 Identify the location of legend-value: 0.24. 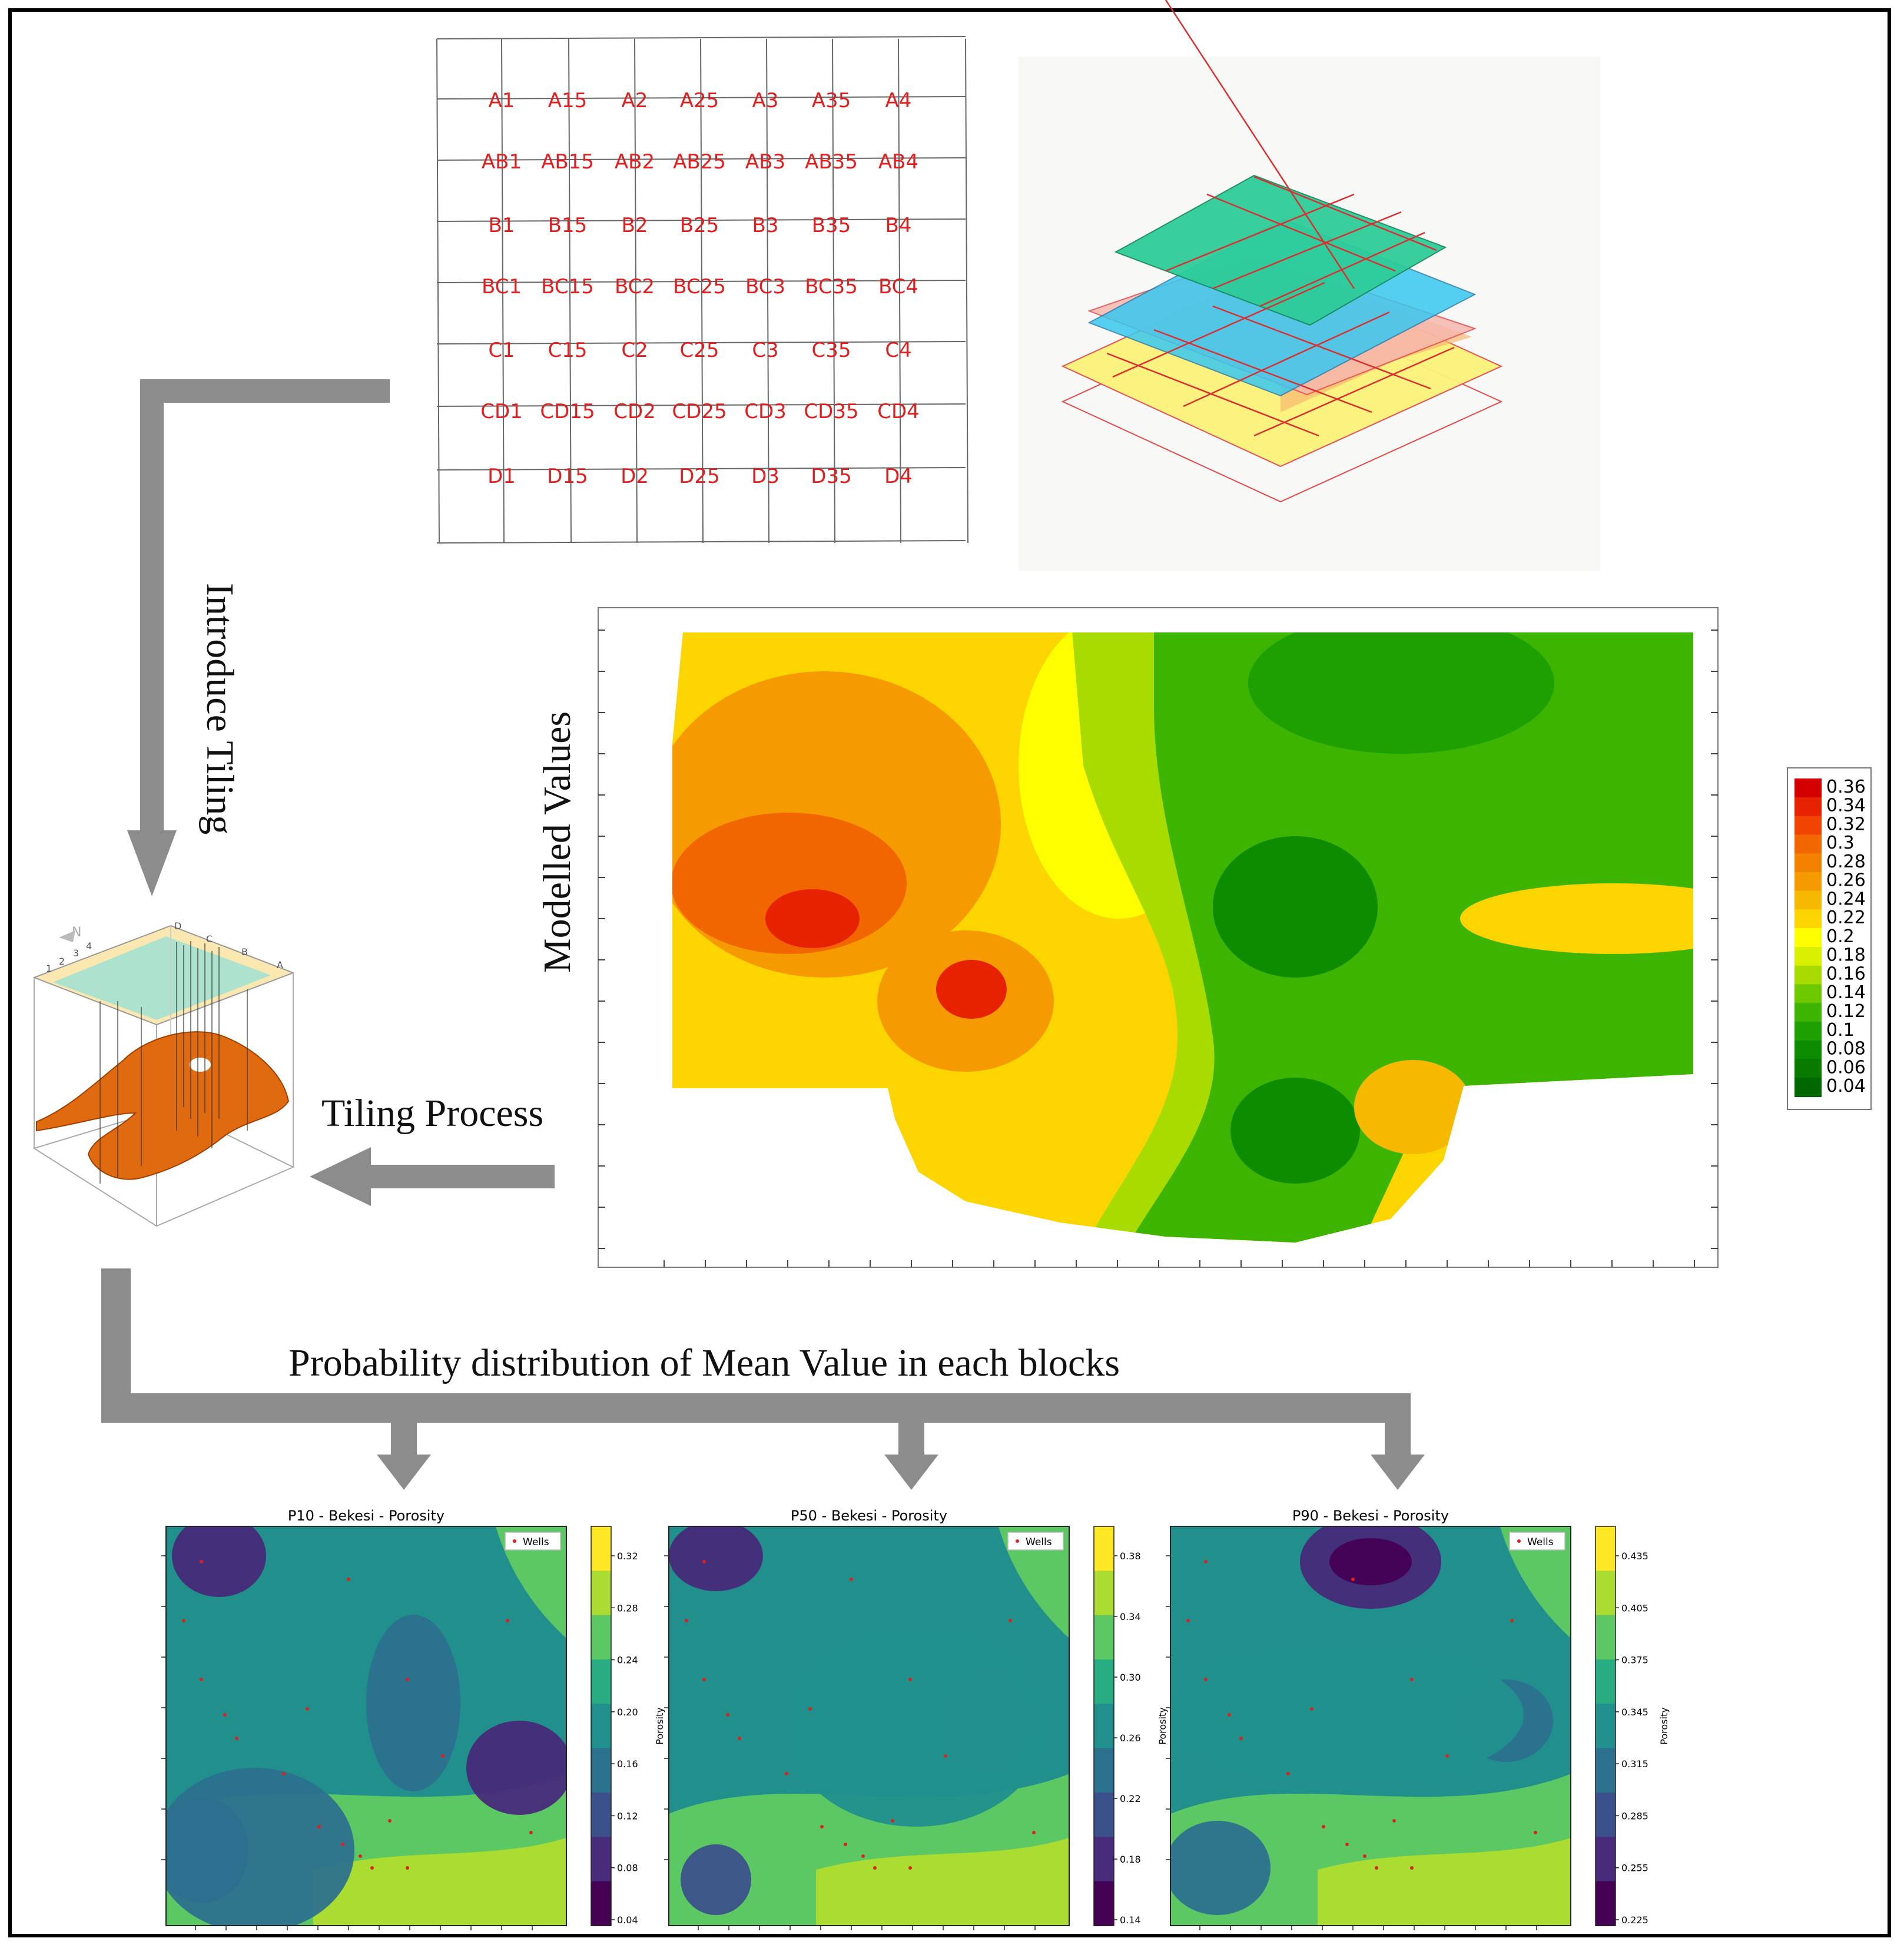
(1846, 899).